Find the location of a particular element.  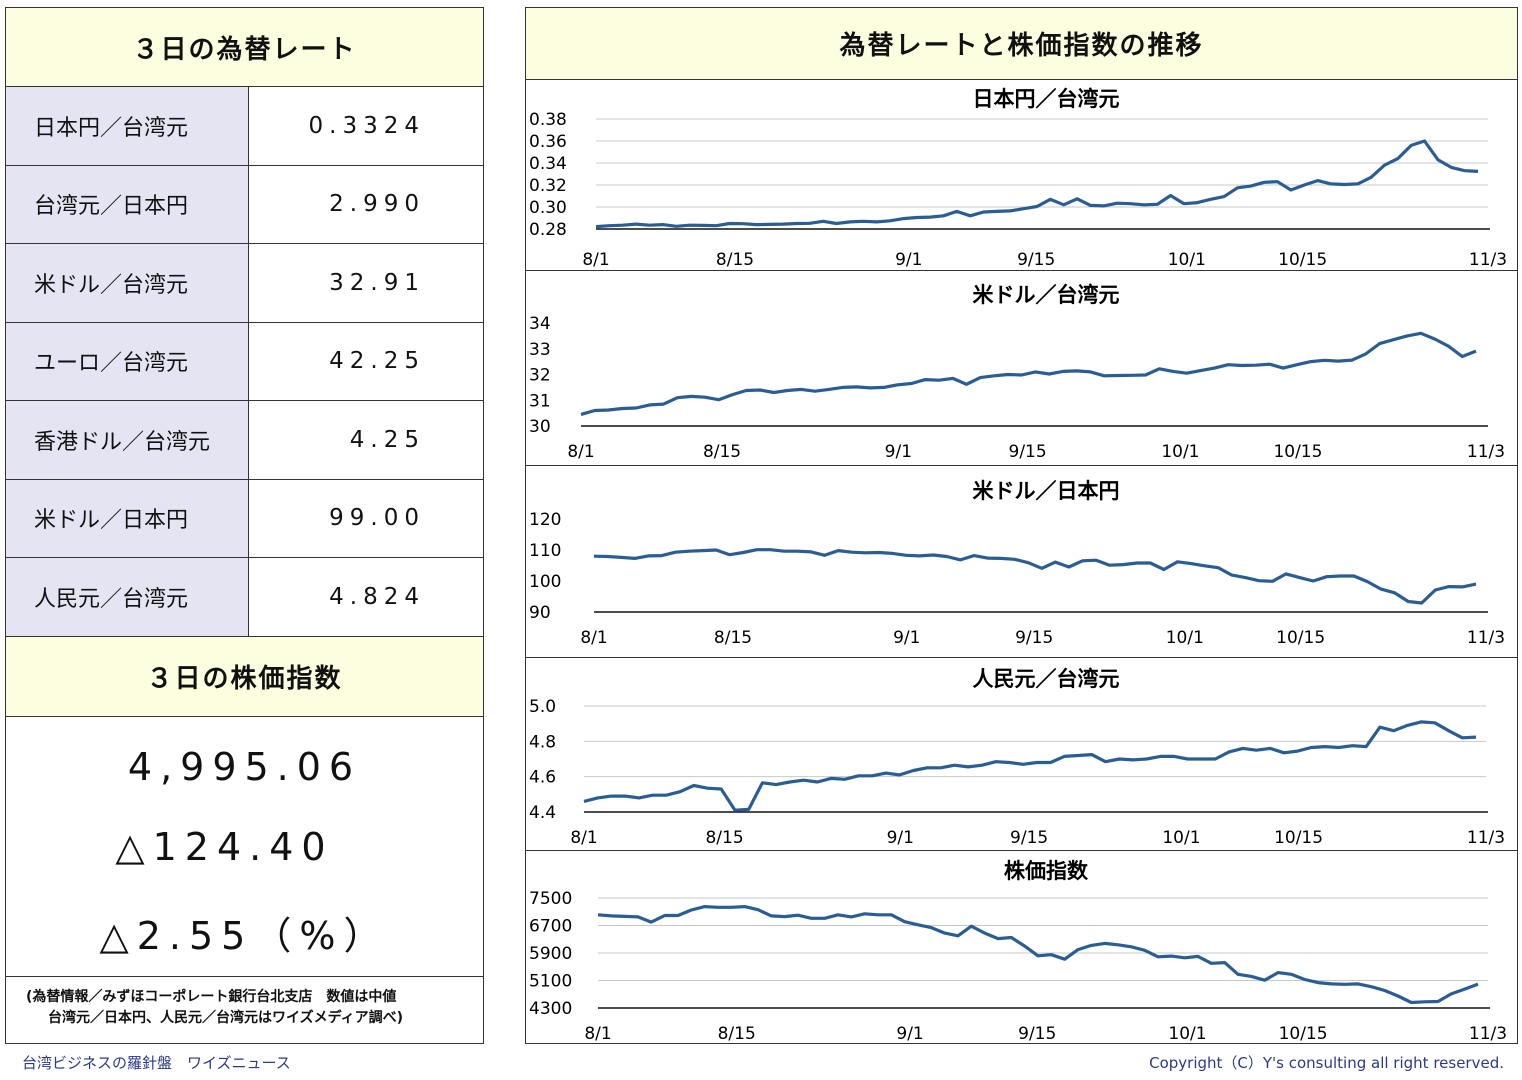

y-tick-label: 33 is located at coordinates (540, 350).